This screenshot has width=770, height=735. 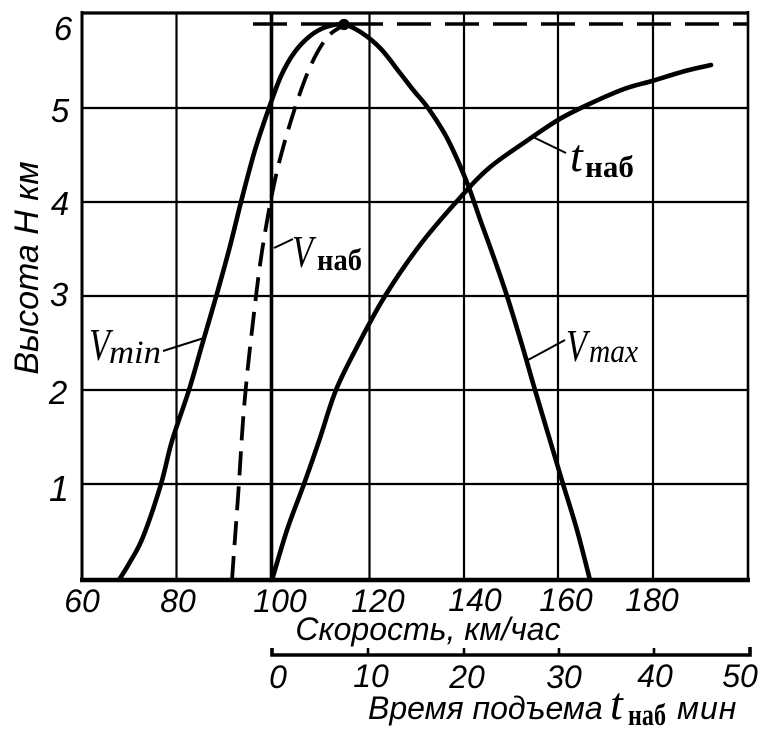 I want to click on svg-text: 4, so click(x=60, y=203).